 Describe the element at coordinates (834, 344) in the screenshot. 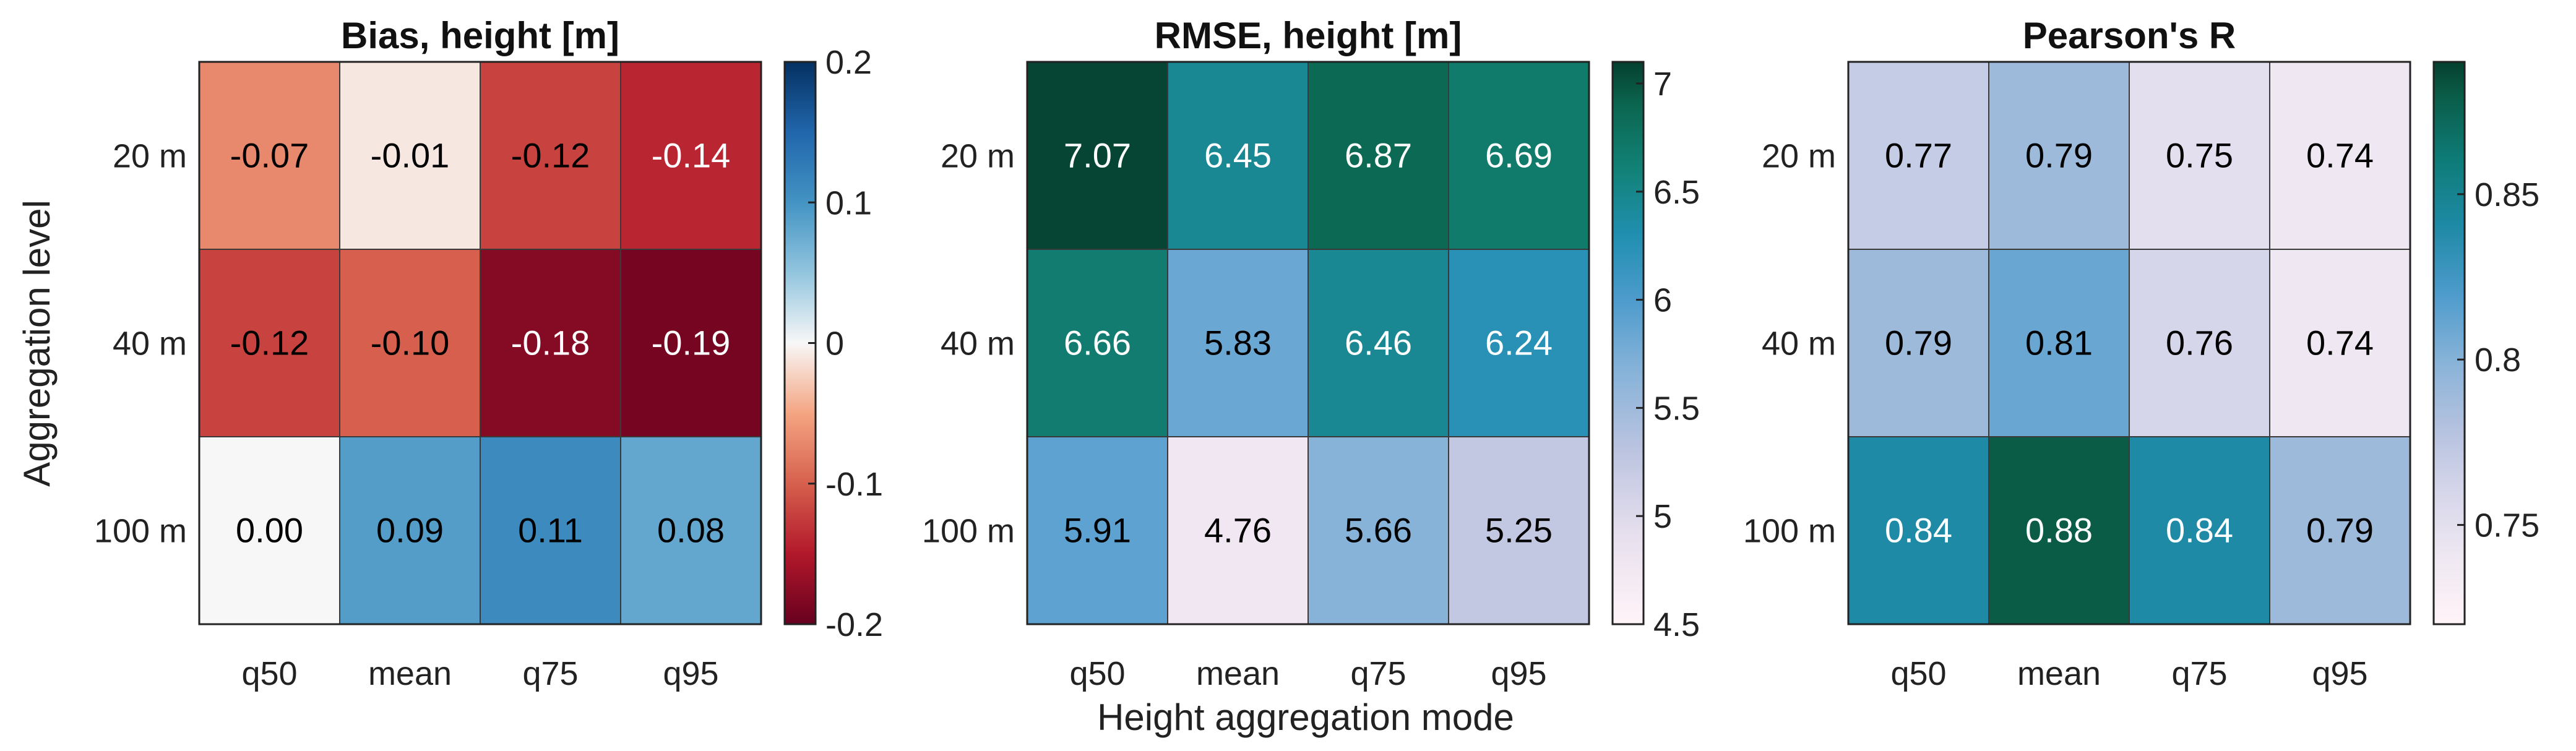

I see `colorbar-tick-label: 0` at that location.